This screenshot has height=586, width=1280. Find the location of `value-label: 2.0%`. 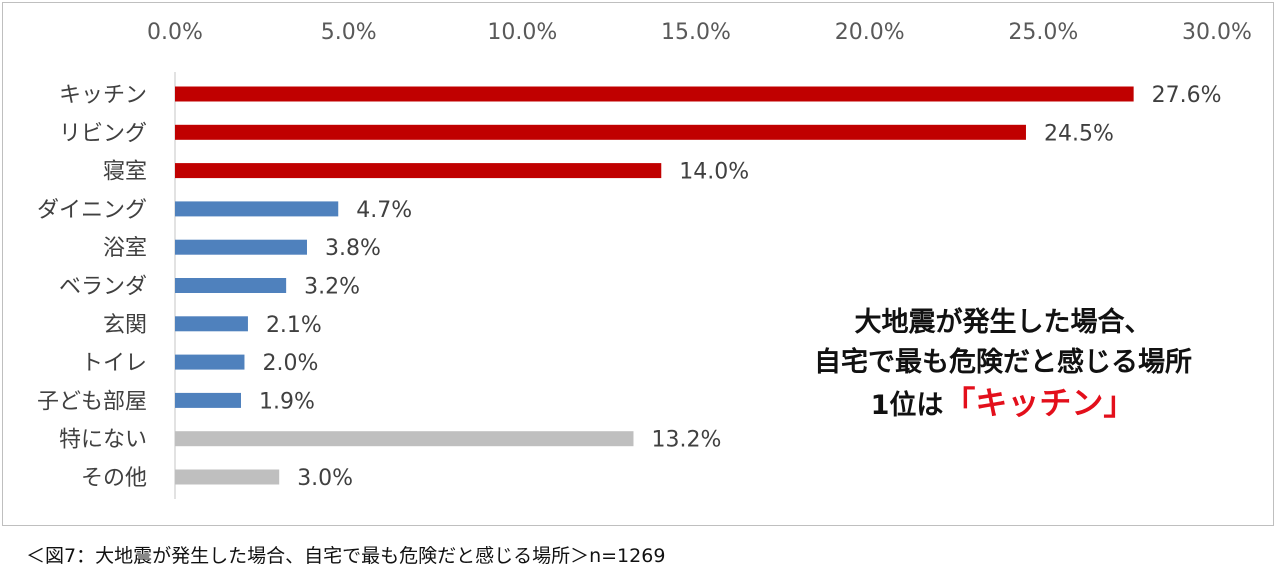

value-label: 2.0% is located at coordinates (290, 363).